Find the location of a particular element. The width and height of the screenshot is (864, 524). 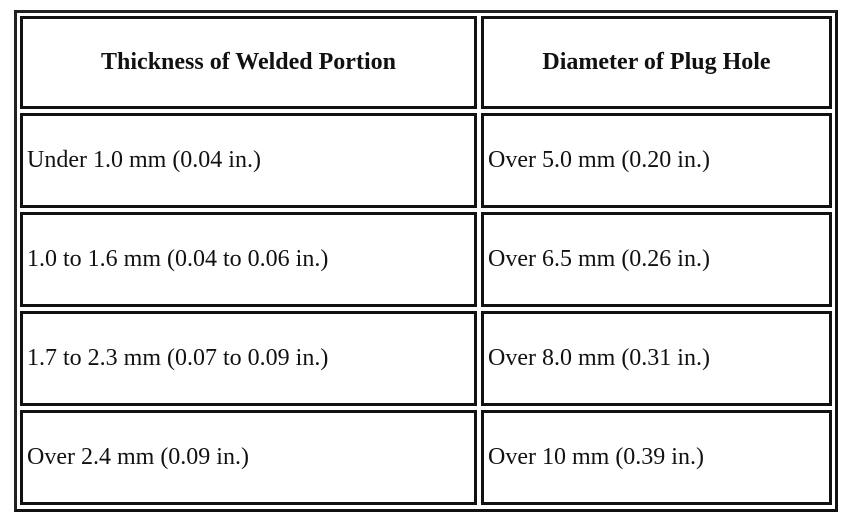

table-cell: 1.0 to 1.6 mm (0.04 to 0.06 in.) is located at coordinates (248, 259).